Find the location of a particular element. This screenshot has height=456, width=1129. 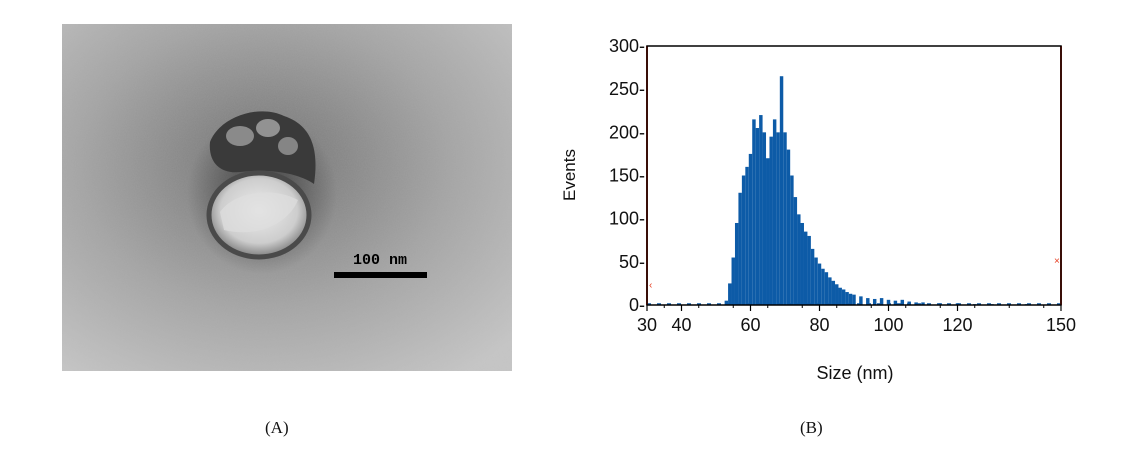

y-tick-label: 200- is located at coordinates (627, 132).